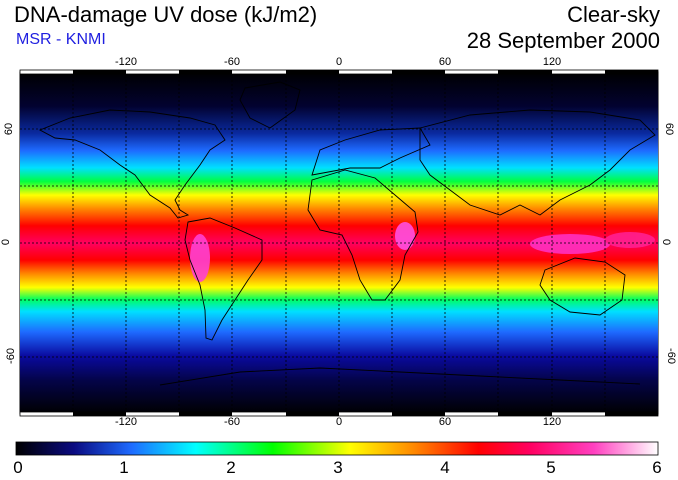 The image size is (678, 480). What do you see at coordinates (400, 376) in the screenshot?
I see `antarctica-coast` at bounding box center [400, 376].